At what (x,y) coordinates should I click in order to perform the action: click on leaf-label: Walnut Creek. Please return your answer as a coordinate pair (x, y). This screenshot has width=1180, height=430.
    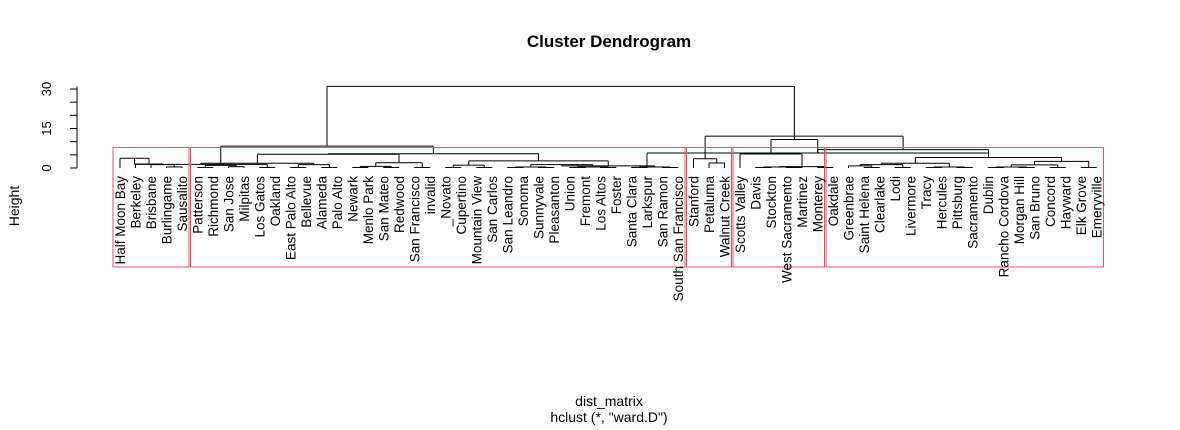
    Looking at the image, I should click on (725, 217).